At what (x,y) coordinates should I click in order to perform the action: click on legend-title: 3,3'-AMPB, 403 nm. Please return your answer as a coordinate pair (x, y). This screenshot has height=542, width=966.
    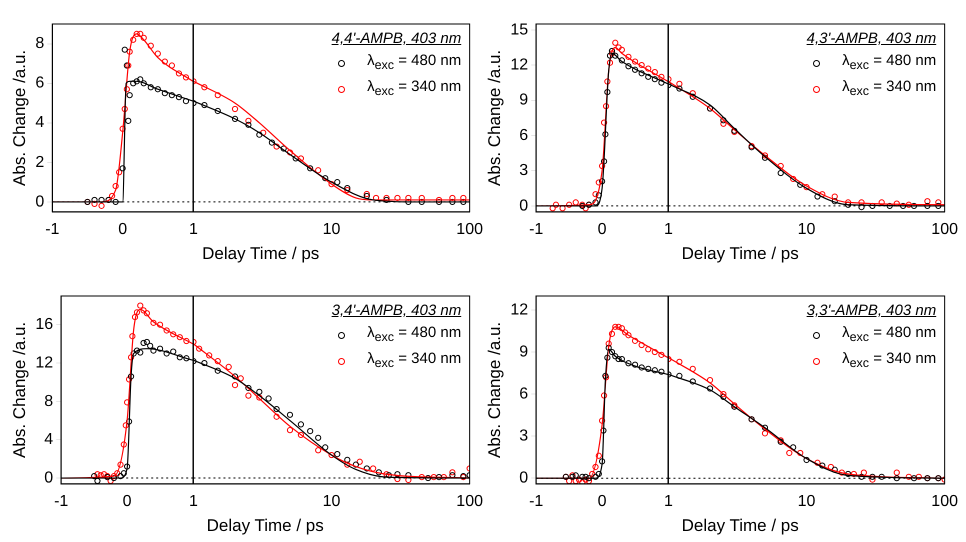
    Looking at the image, I should click on (871, 311).